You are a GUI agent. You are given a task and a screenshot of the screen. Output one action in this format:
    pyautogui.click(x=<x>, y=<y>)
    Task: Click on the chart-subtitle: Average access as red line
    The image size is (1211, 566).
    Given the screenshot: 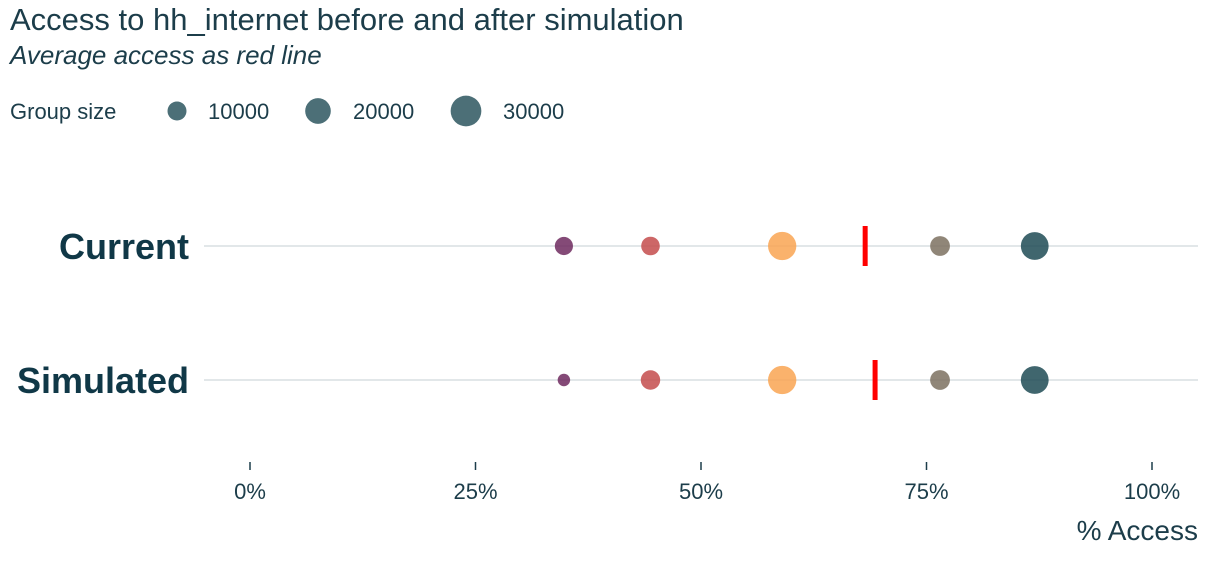 What is the action you would take?
    pyautogui.click(x=166, y=55)
    